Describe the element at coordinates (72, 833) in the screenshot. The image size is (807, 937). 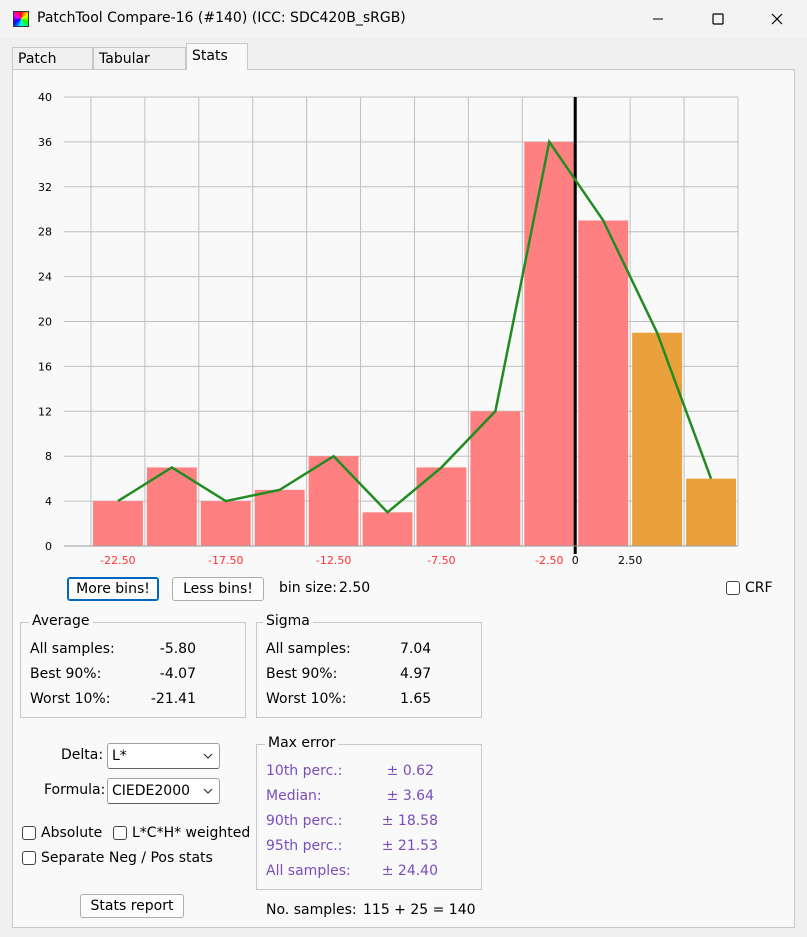
I see `absolute-label: Absolute` at that location.